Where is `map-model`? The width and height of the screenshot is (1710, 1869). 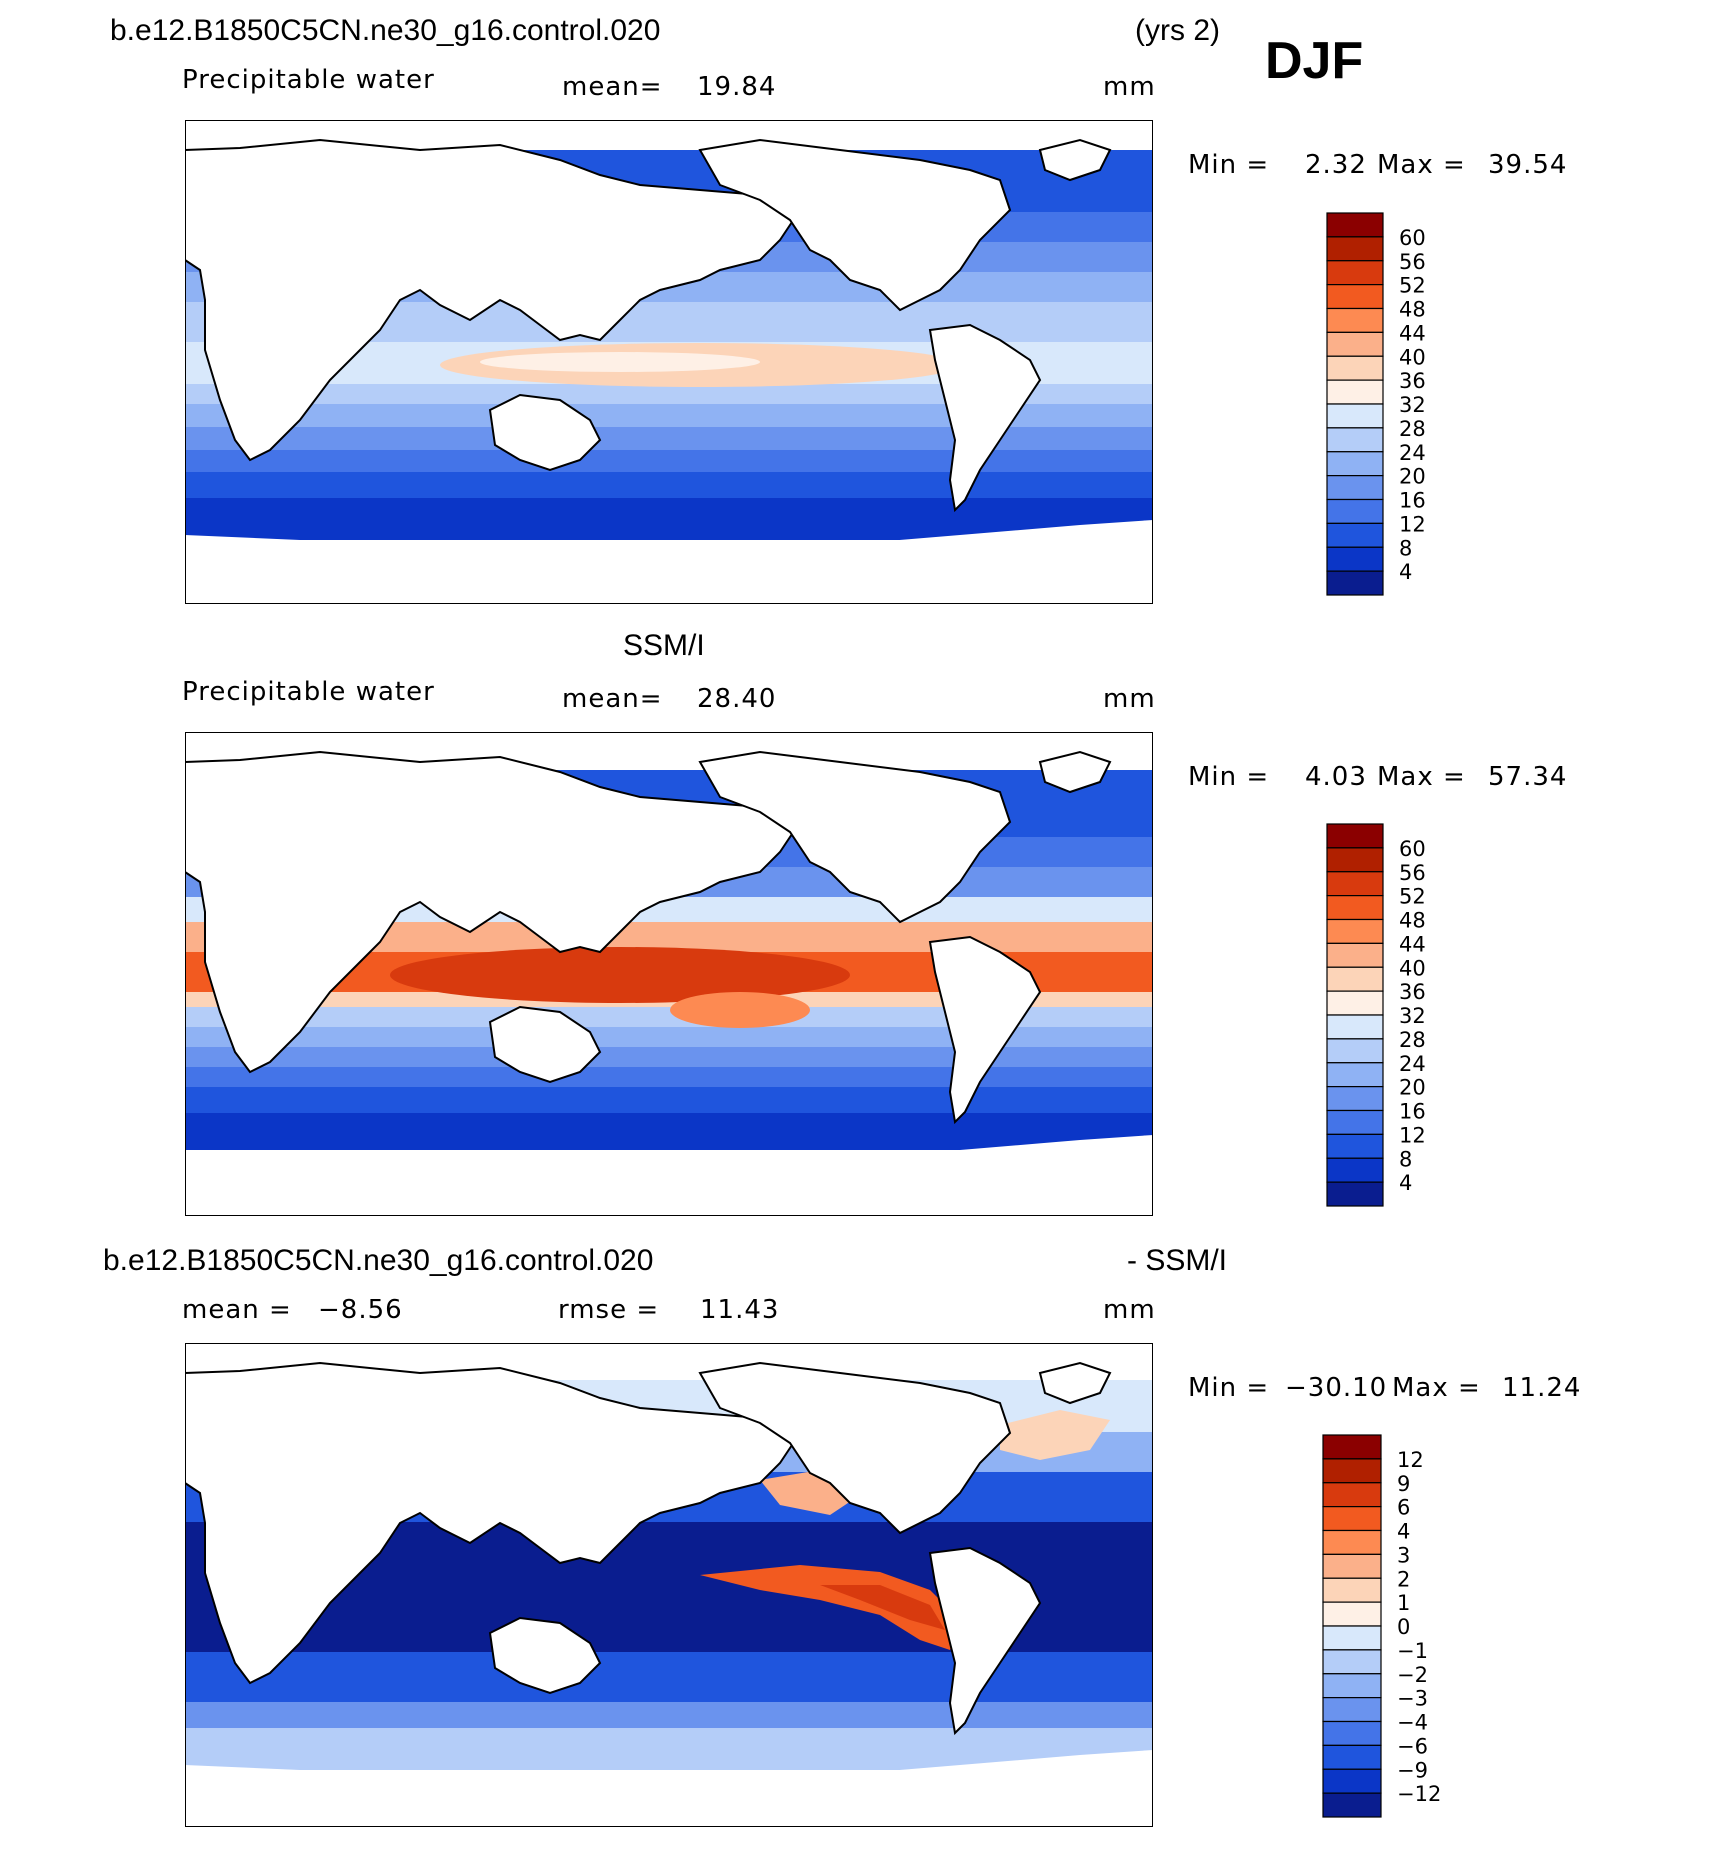 map-model is located at coordinates (669, 362).